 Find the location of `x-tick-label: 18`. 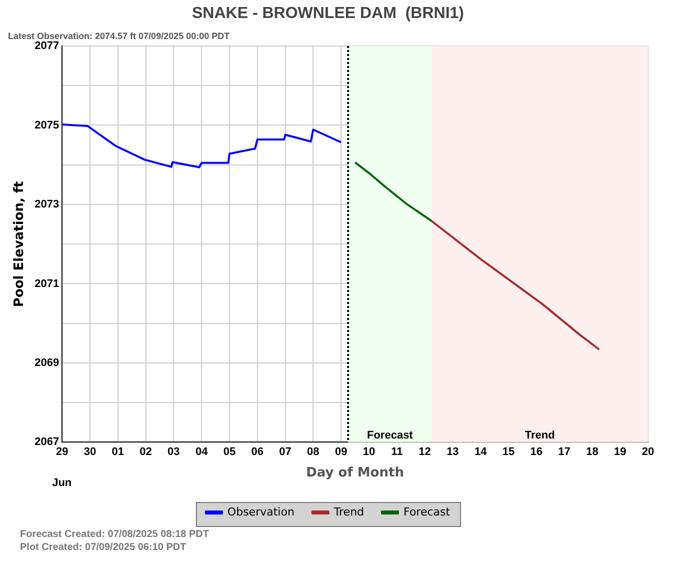

x-tick-label: 18 is located at coordinates (592, 452).